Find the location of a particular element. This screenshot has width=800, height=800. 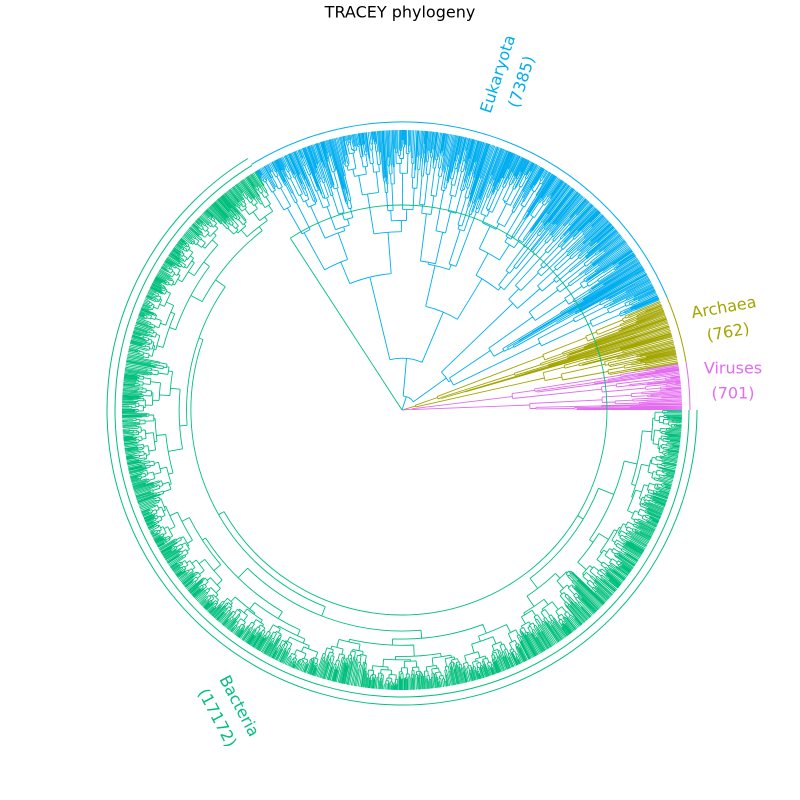

clade-name: Archaea is located at coordinates (724, 307).